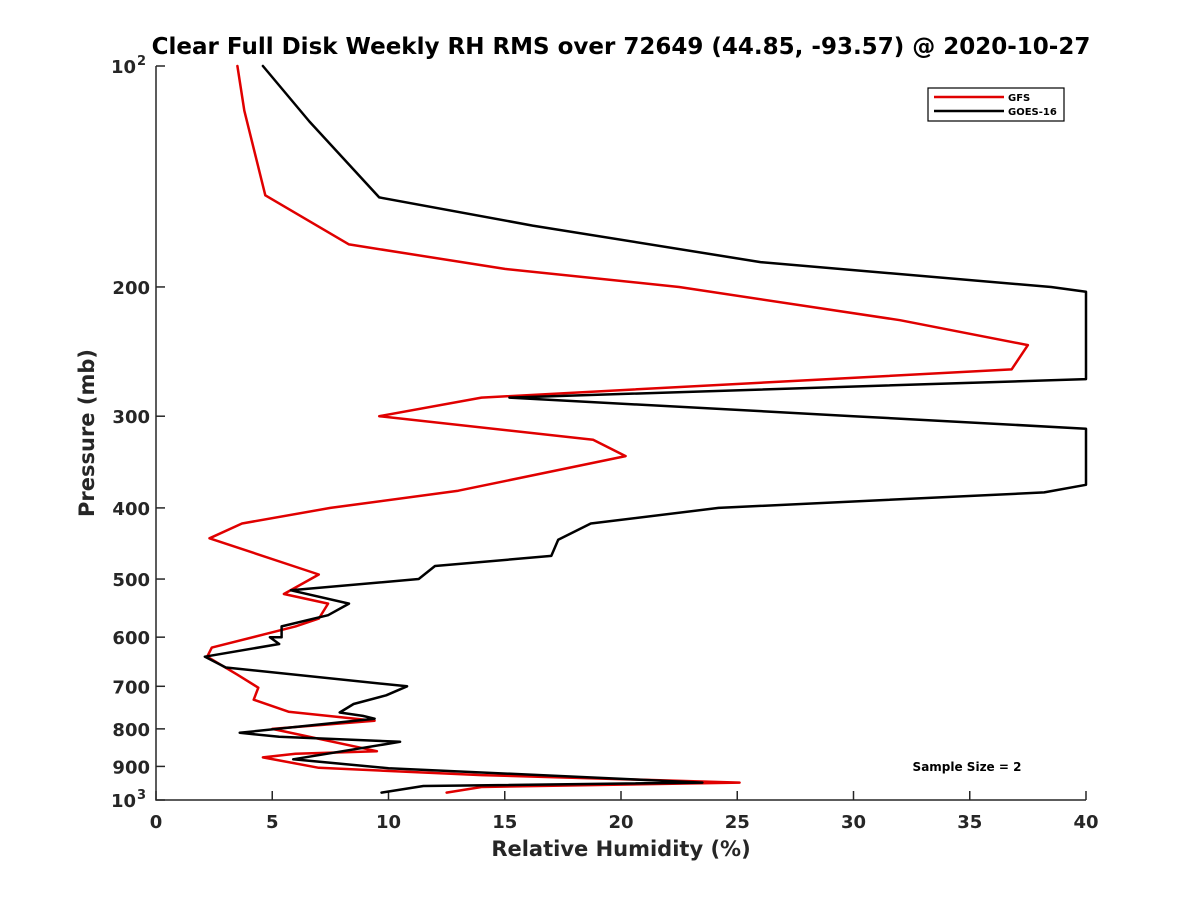 This screenshot has width=1200, height=904. Describe the element at coordinates (388, 822) in the screenshot. I see `x-tick-label: 10` at that location.